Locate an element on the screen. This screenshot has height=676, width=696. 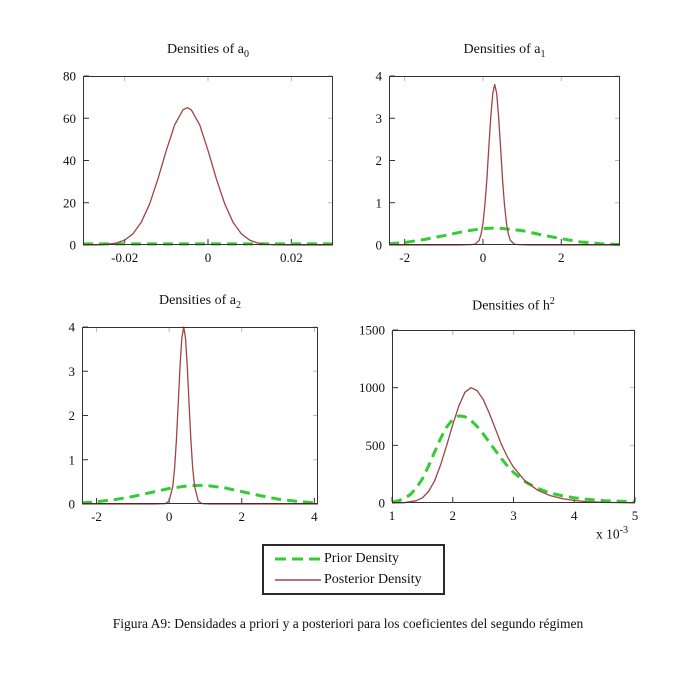
subplot-a1-title: Densities of a1 is located at coordinates (504, 51).